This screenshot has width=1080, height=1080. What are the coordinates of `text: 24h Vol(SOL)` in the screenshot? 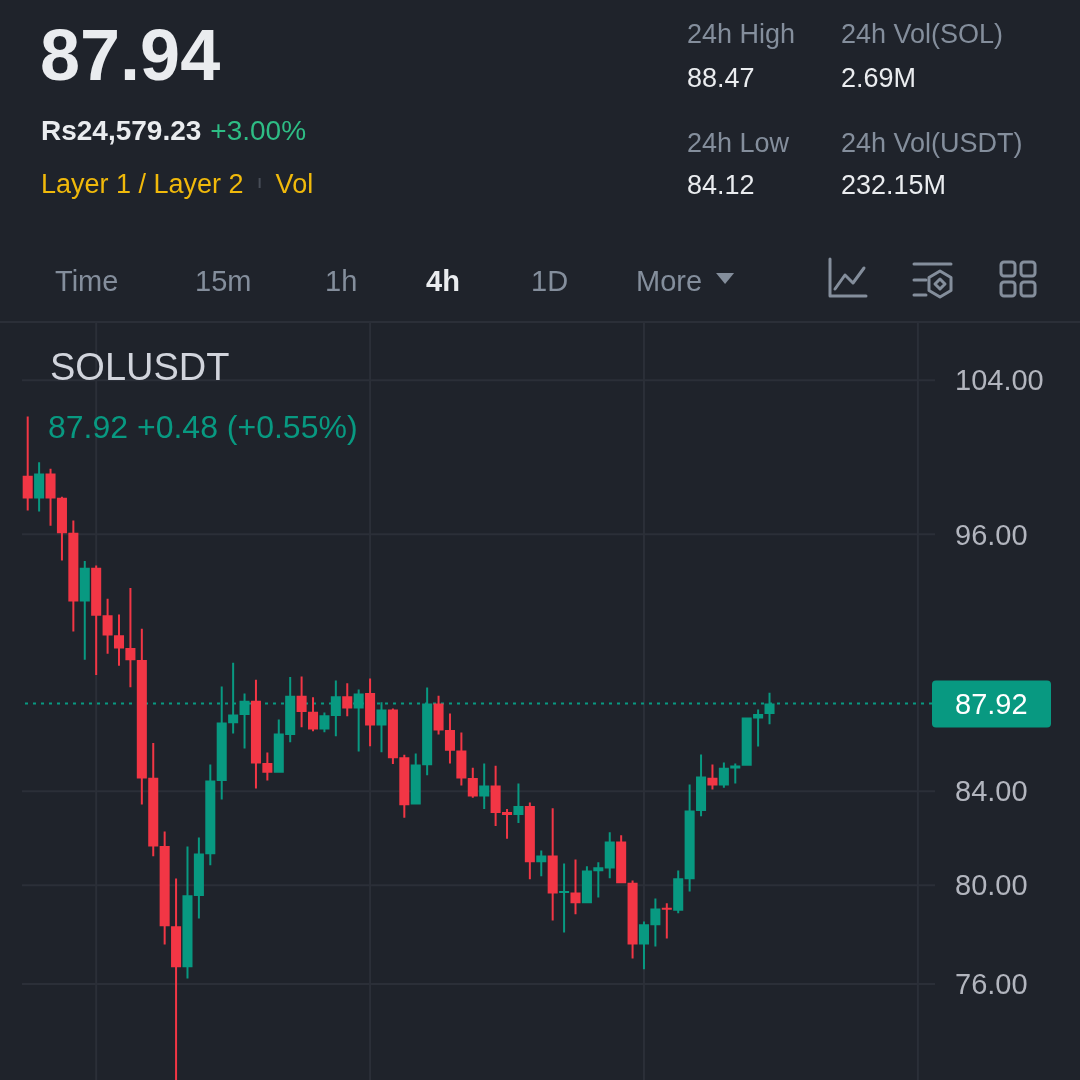 It's located at (922, 34).